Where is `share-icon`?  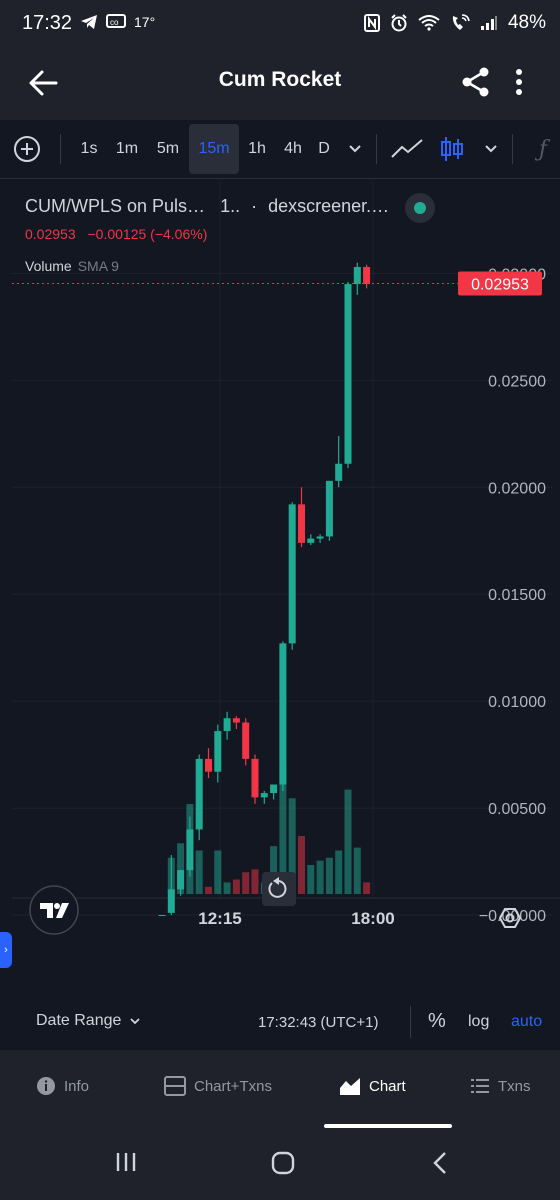 share-icon is located at coordinates (476, 82).